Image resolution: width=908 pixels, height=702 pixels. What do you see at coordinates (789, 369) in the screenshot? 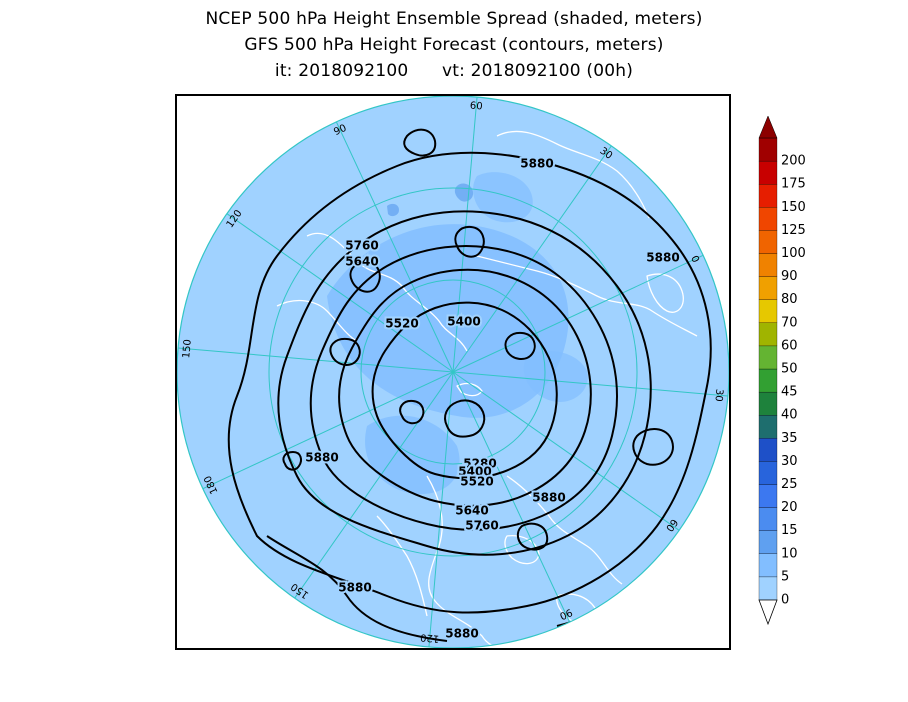
I see `colorbar-label: 50` at bounding box center [789, 369].